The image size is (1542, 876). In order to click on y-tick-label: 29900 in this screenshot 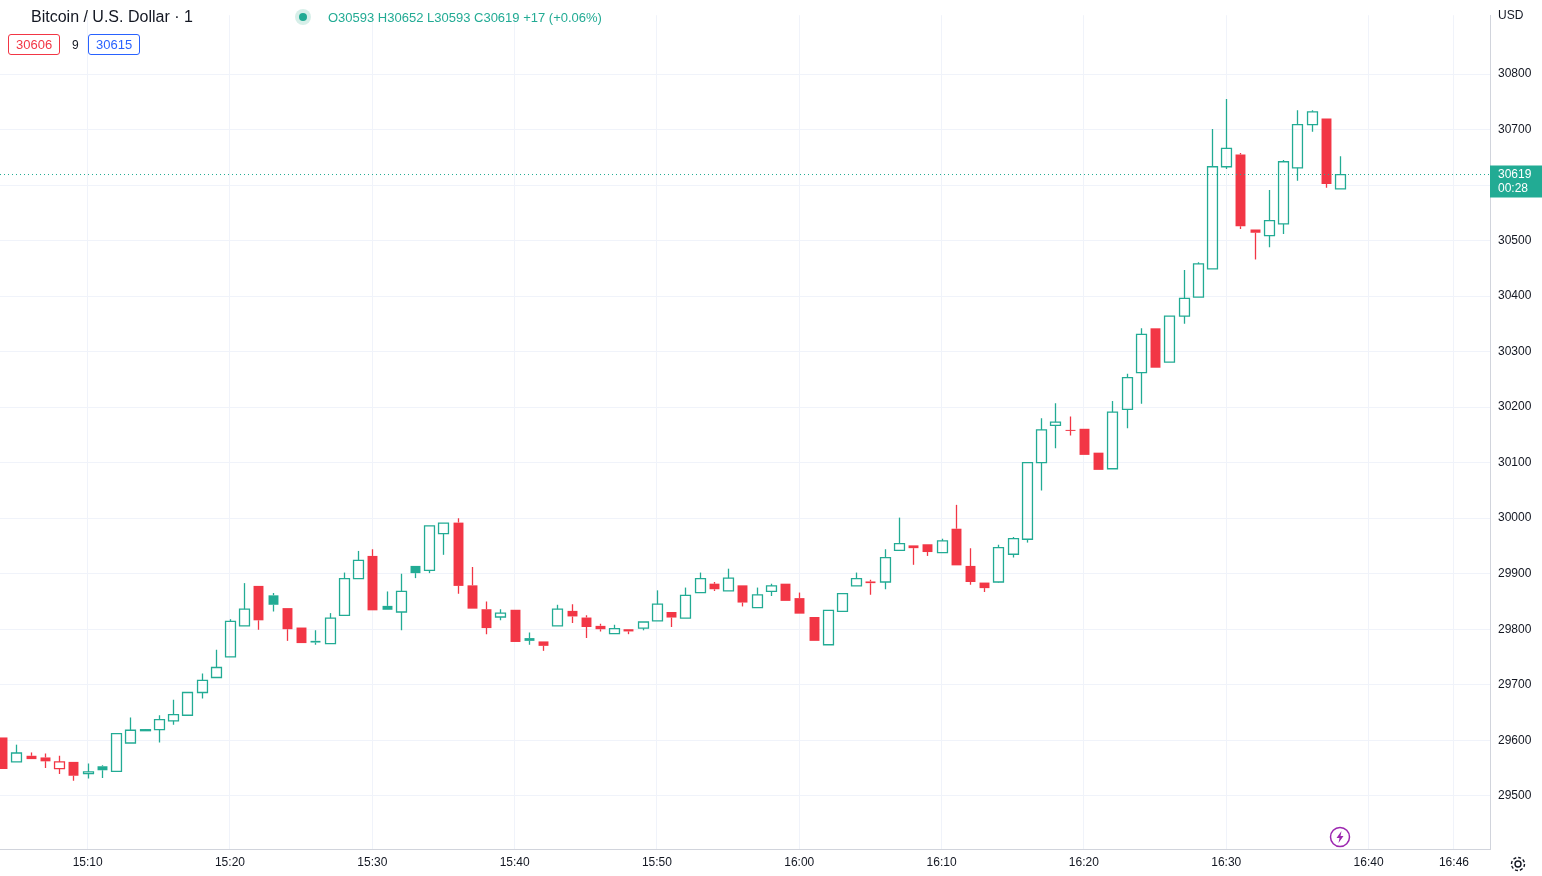, I will do `click(1515, 573)`.